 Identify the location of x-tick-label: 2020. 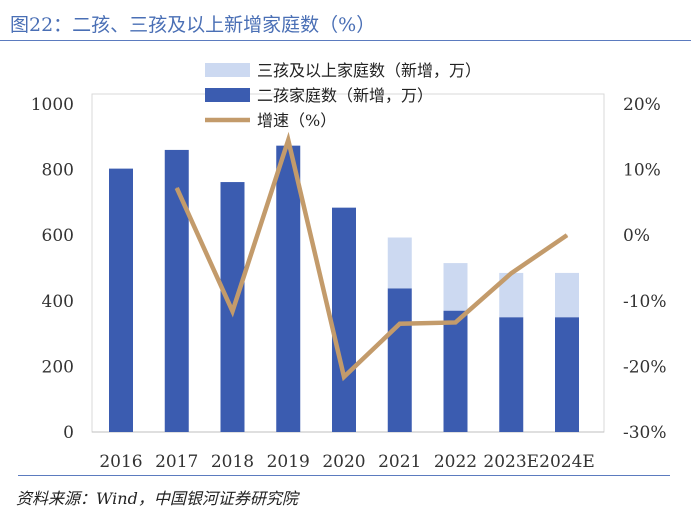
(343, 462).